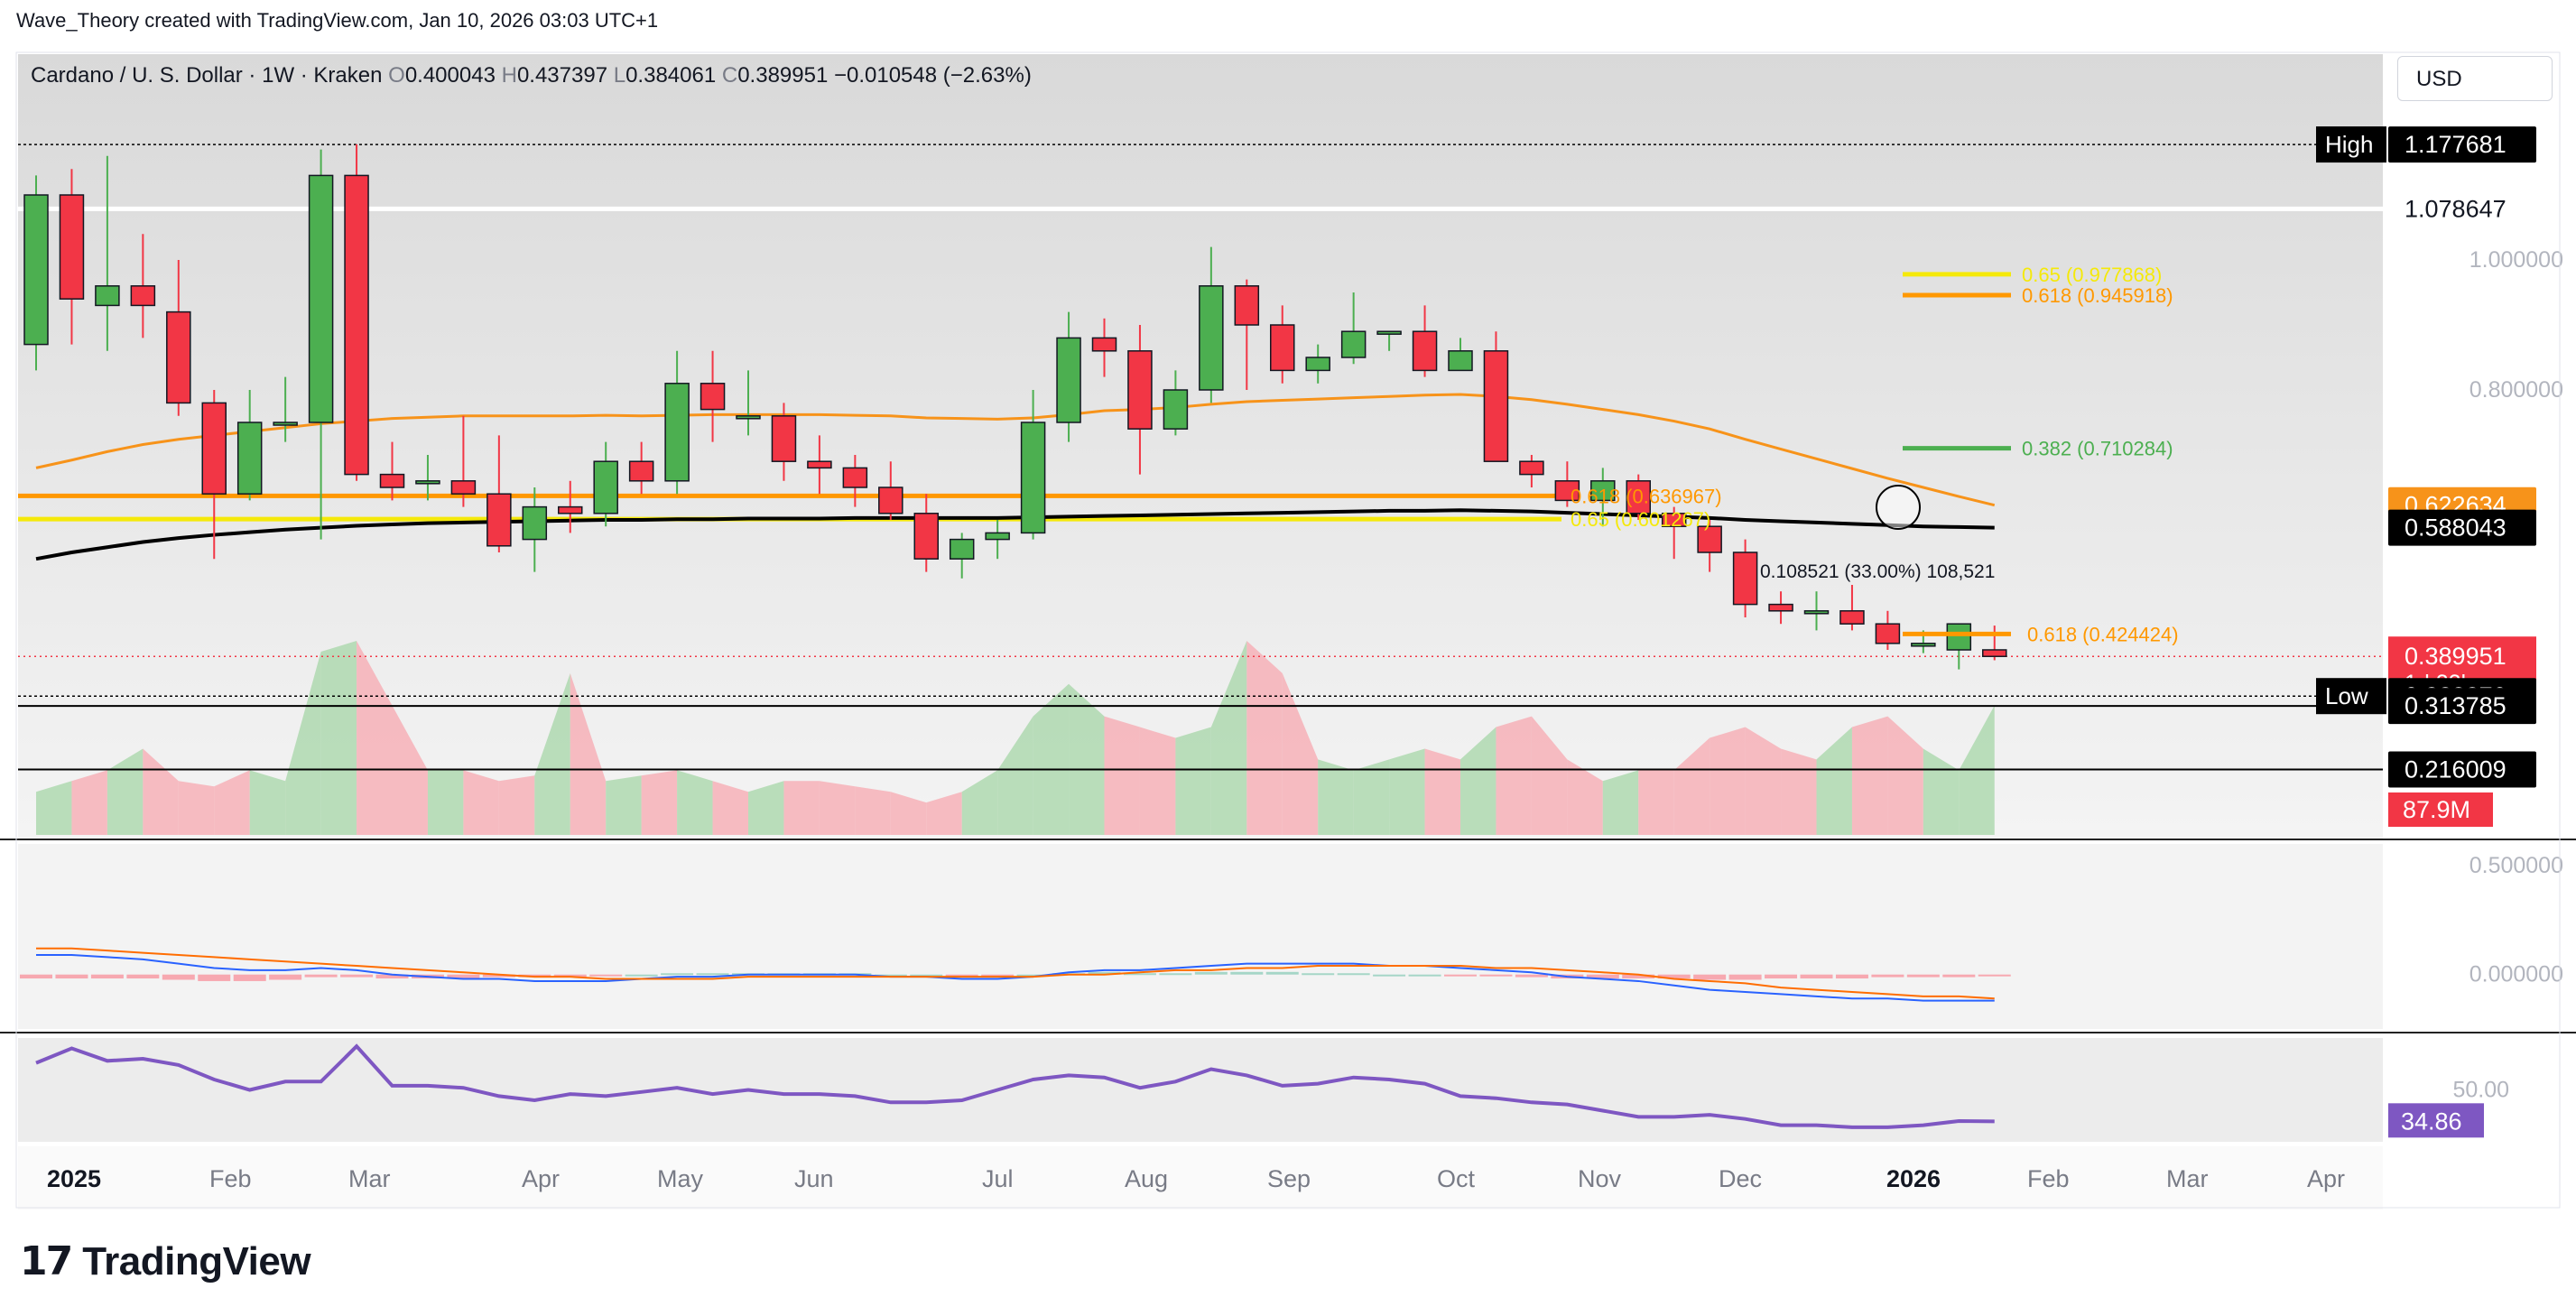 The image size is (2576, 1316). Describe the element at coordinates (46, 1261) in the screenshot. I see `tradingview-logo-mark: 17` at that location.